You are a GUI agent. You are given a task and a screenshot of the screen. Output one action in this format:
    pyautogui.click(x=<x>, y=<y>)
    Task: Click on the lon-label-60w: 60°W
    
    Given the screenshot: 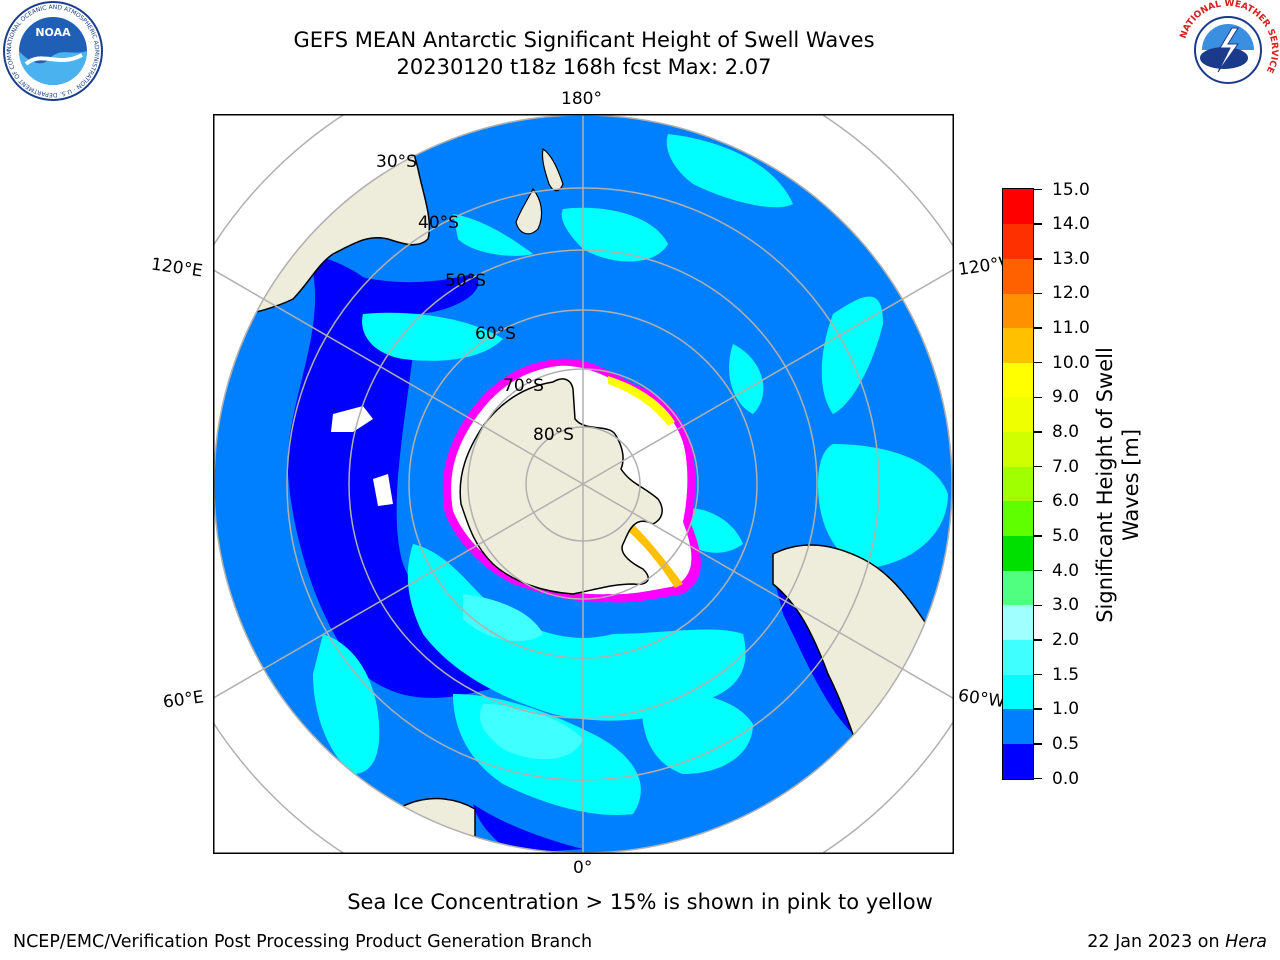 What is the action you would take?
    pyautogui.click(x=981, y=699)
    